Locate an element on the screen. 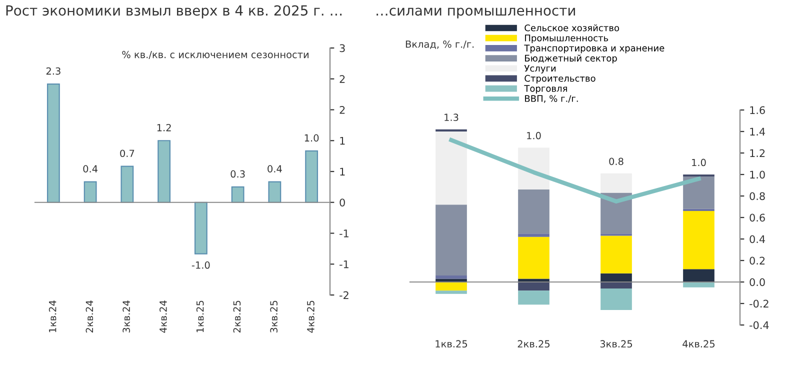  y-tick-label: 0.4 is located at coordinates (758, 239).